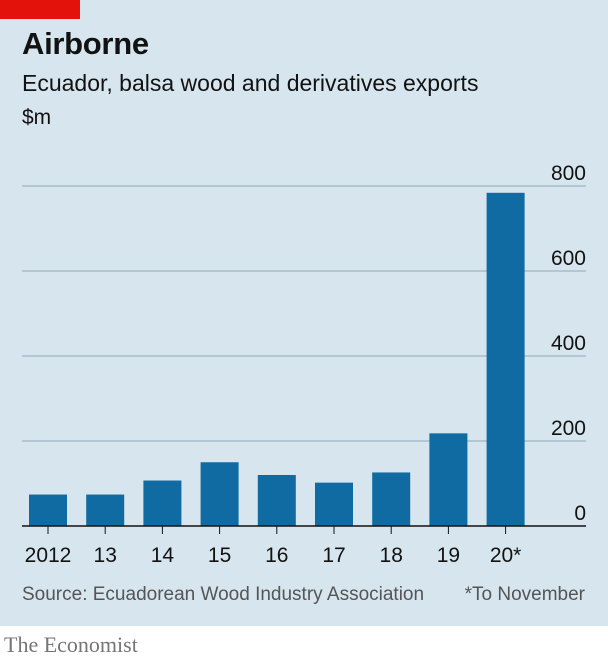 The width and height of the screenshot is (608, 662). Describe the element at coordinates (85, 43) in the screenshot. I see `chart-title: Airborne` at that location.